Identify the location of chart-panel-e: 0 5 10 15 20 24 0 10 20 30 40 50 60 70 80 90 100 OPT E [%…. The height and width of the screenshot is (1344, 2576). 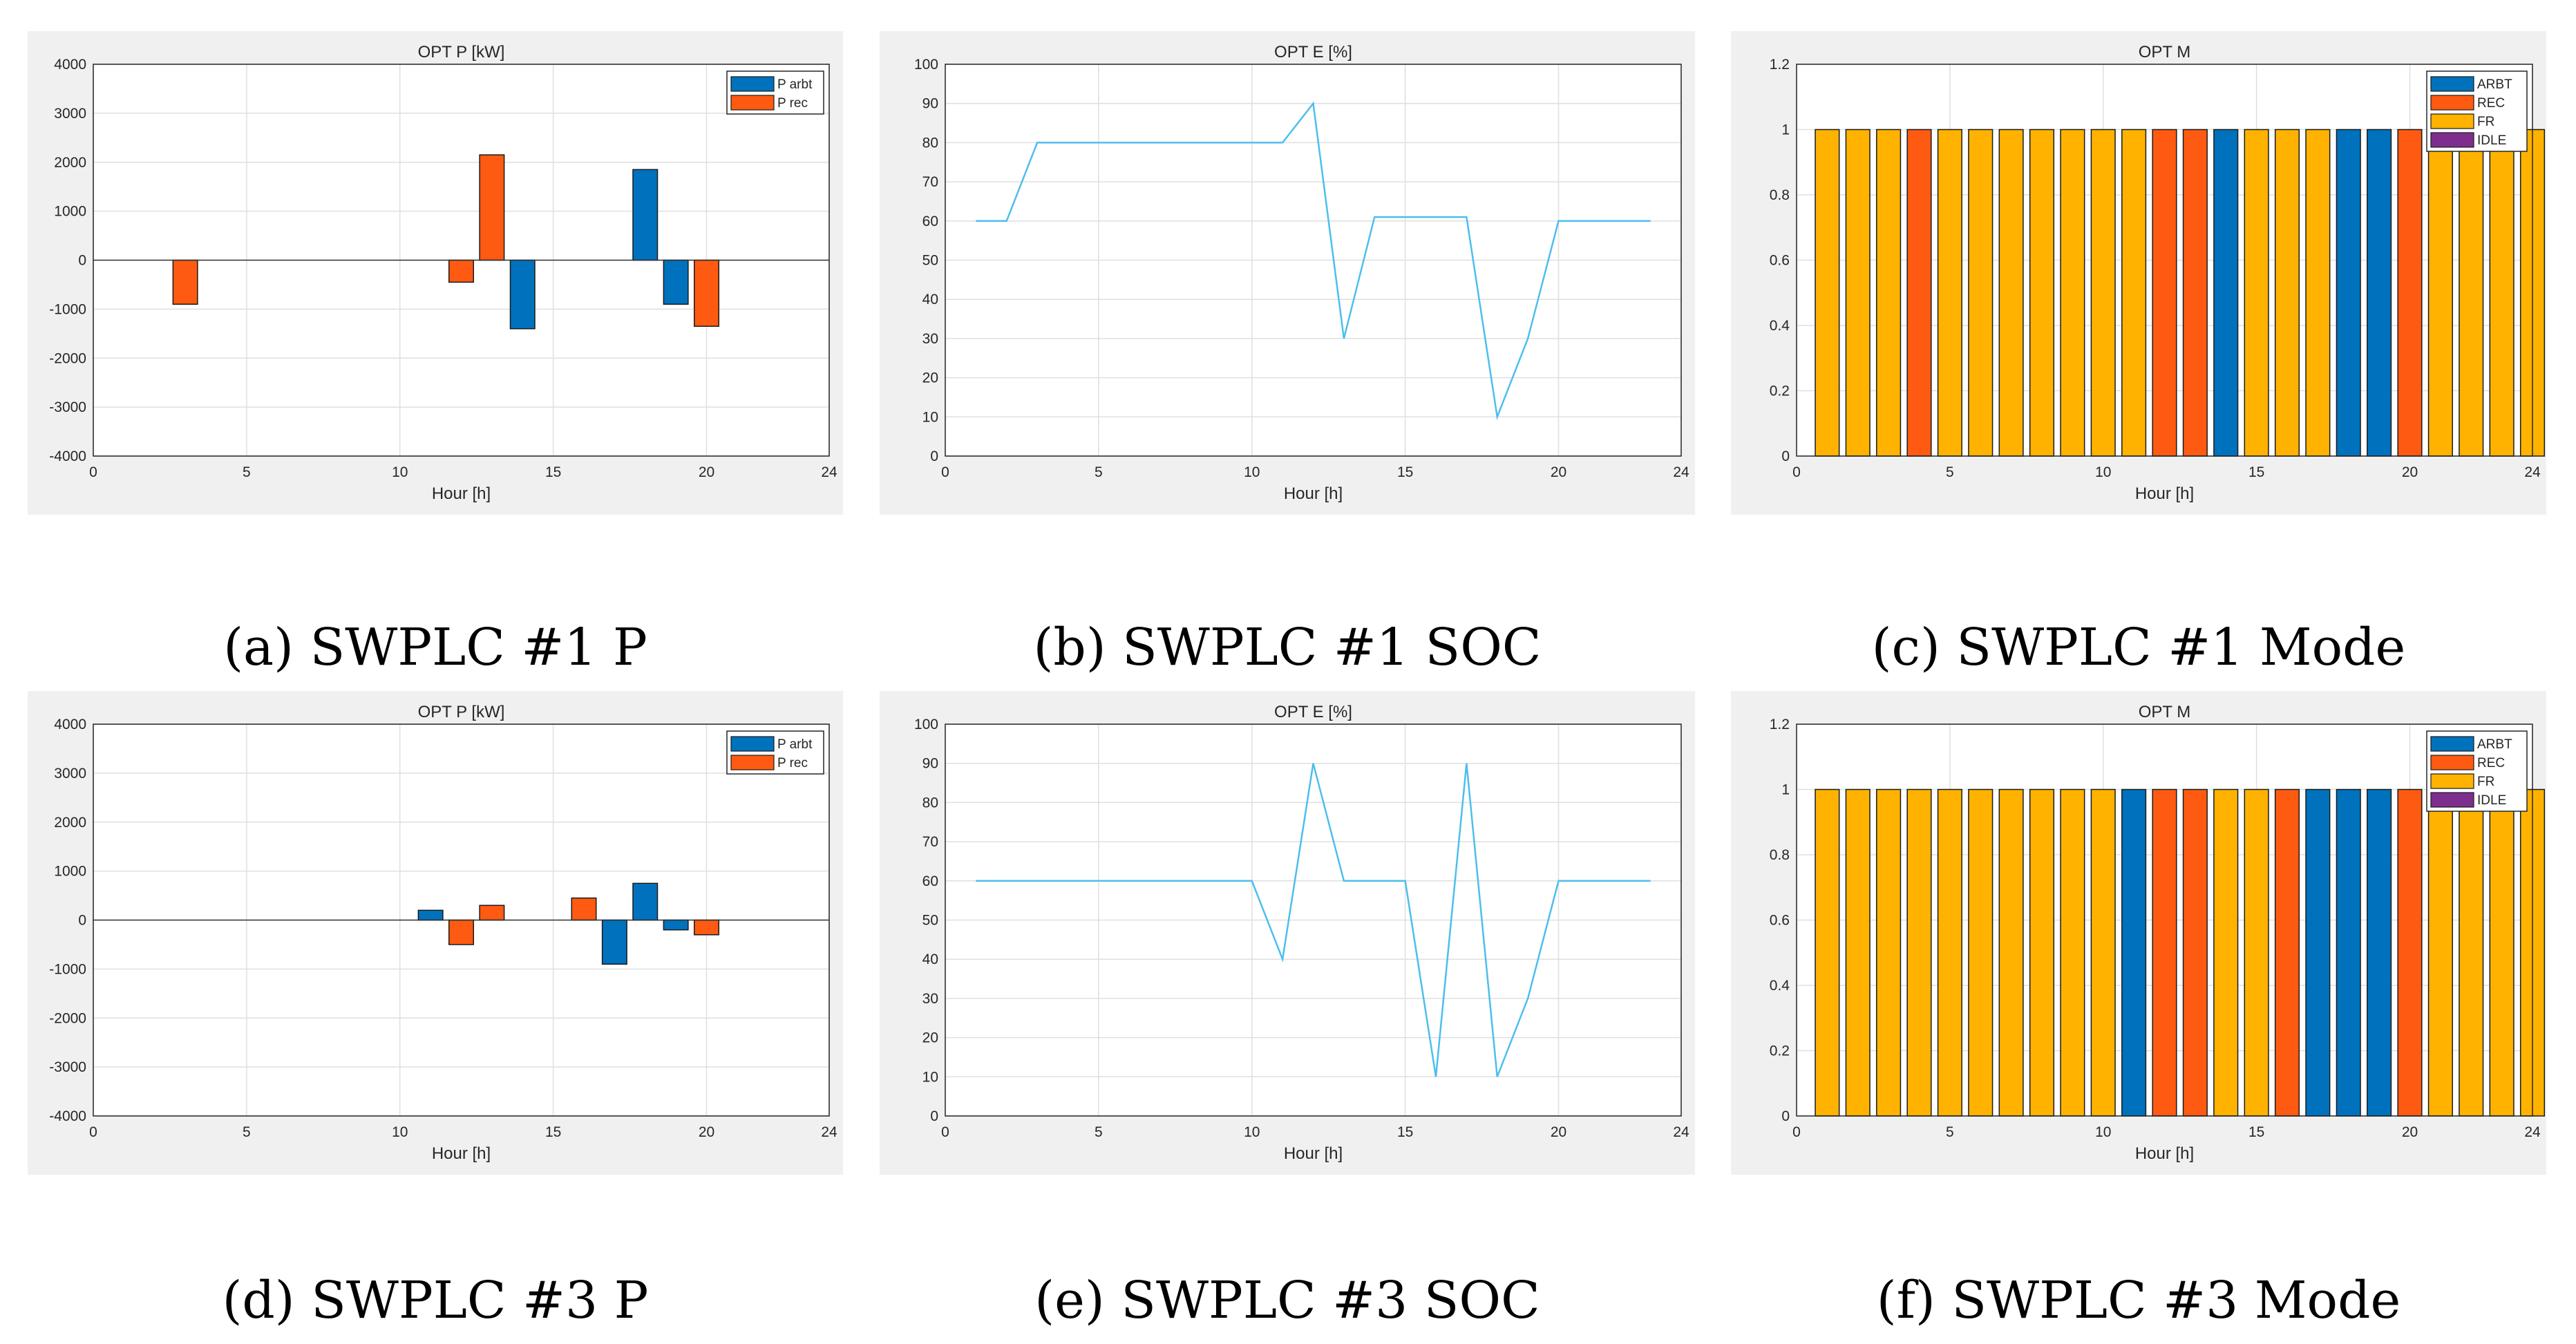
(1287, 933).